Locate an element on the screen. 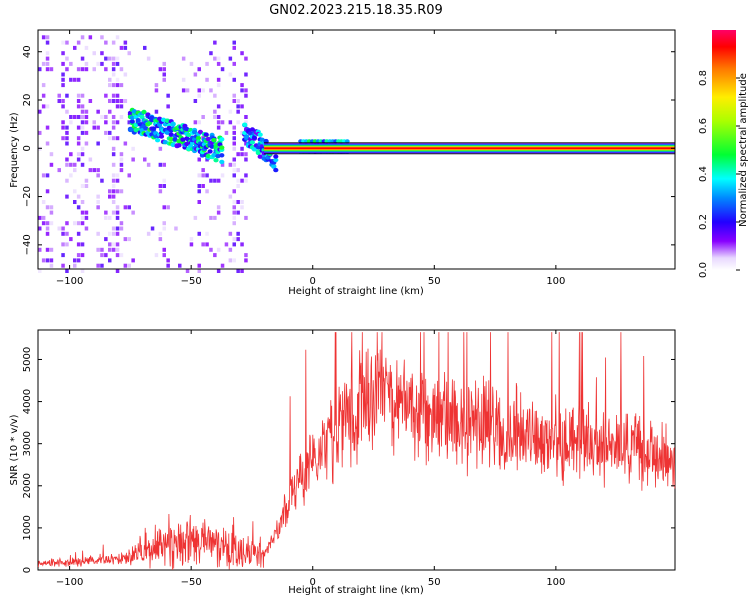  y-tick-label: 3000 is located at coordinates (27, 443).